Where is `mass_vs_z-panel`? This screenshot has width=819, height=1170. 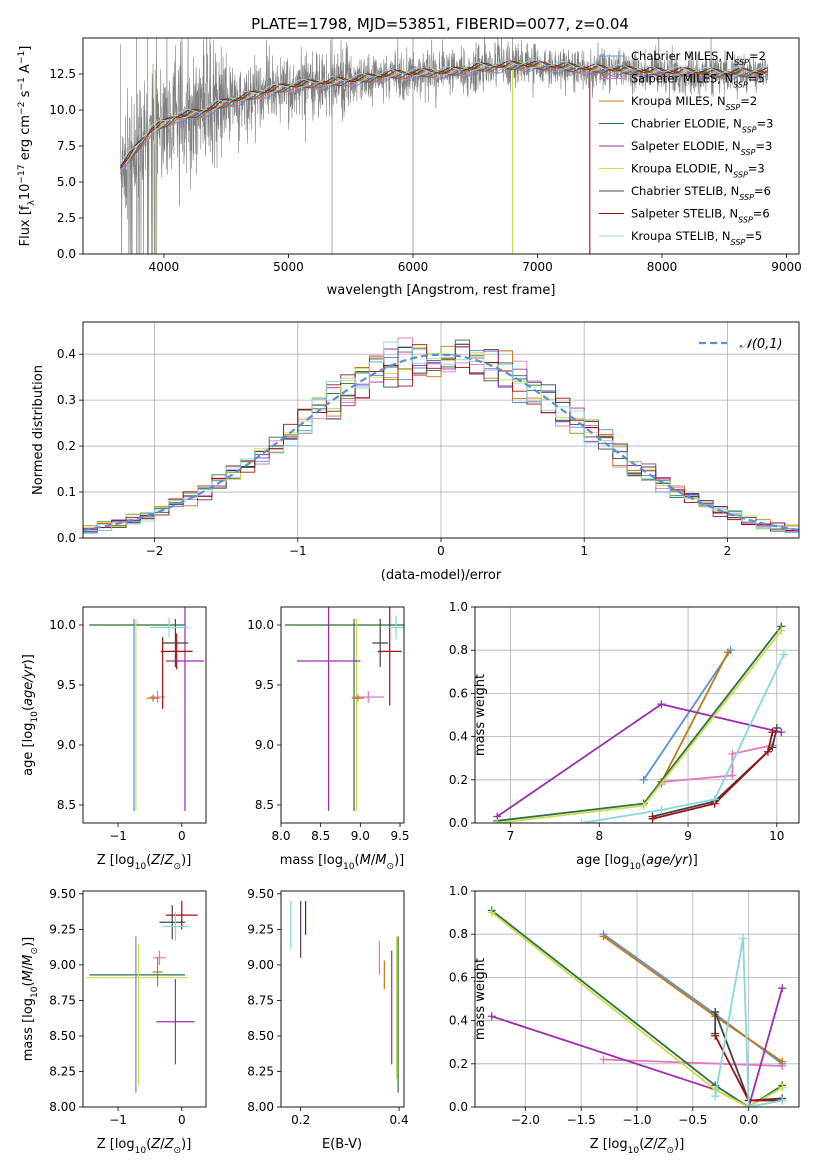
mass_vs_z-panel is located at coordinates (131, 1002).